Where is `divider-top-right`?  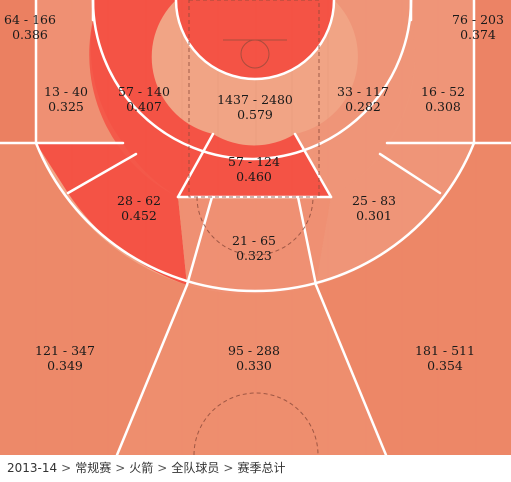
divider-top-right is located at coordinates (307, 241).